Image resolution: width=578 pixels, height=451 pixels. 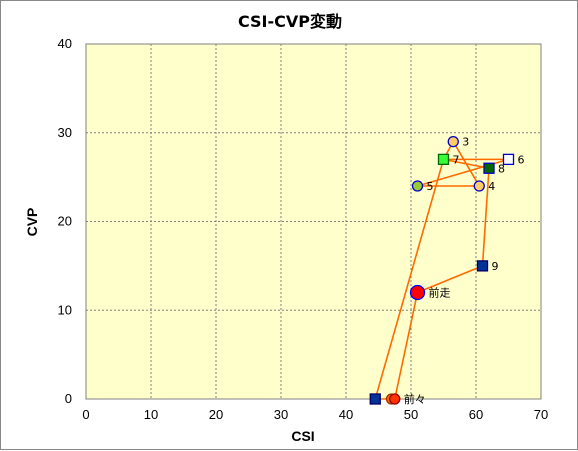 I want to click on y-tick-label: 0, so click(x=68, y=398).